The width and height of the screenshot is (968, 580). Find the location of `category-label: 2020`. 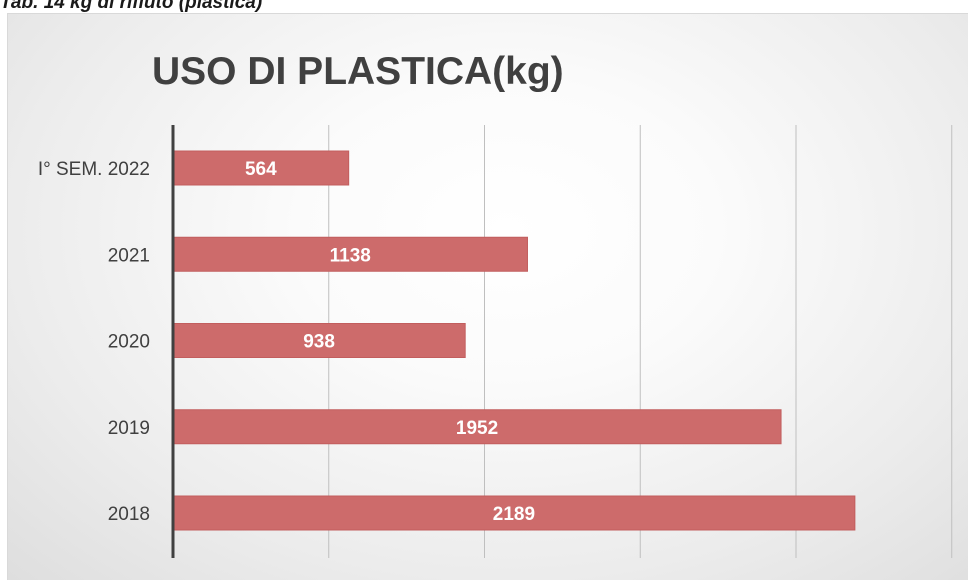

category-label: 2020 is located at coordinates (129, 342).